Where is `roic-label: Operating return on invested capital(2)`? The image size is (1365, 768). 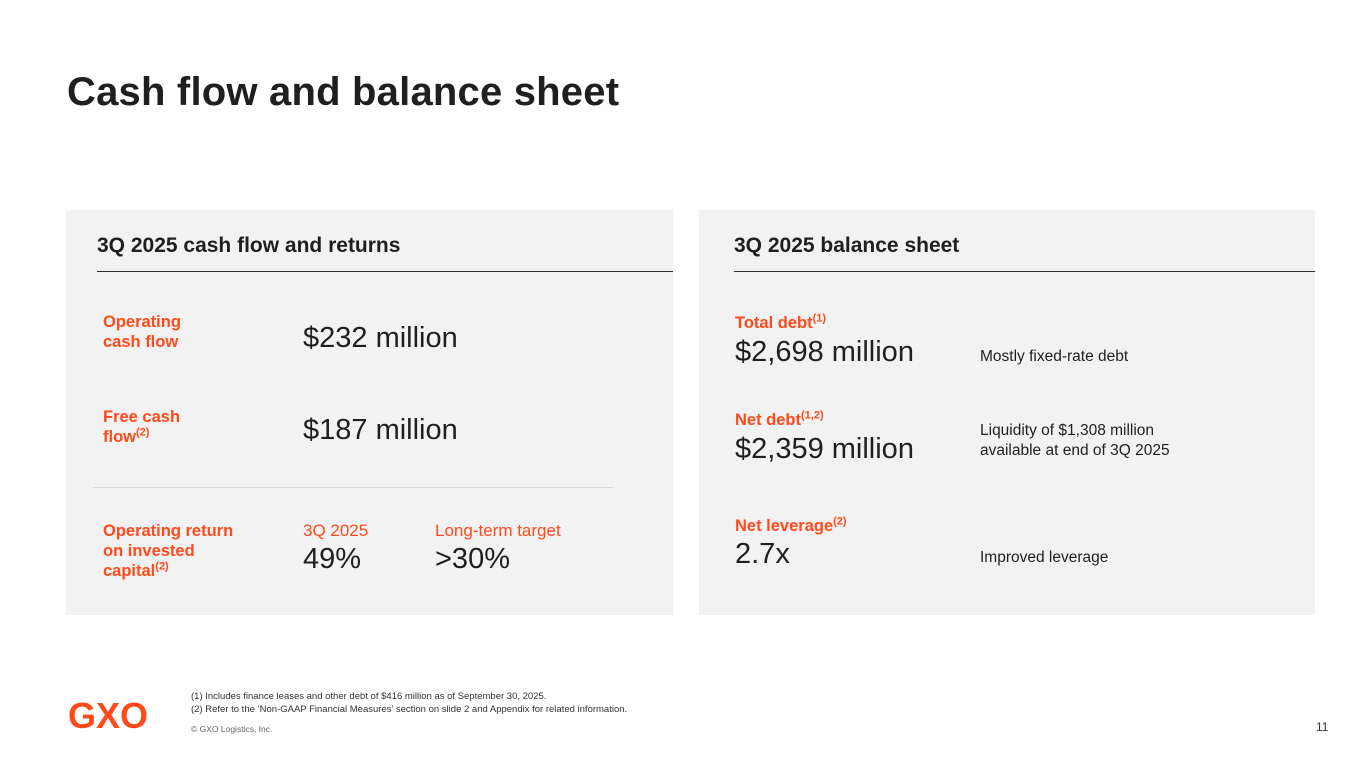
roic-label: Operating return on invested capital(2) is located at coordinates (168, 551).